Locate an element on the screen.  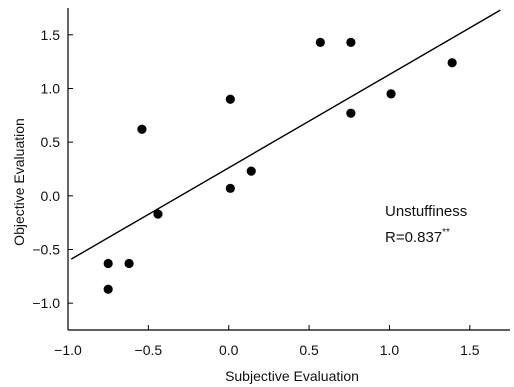
annotation-r-value: R=0.837 is located at coordinates (413, 237).